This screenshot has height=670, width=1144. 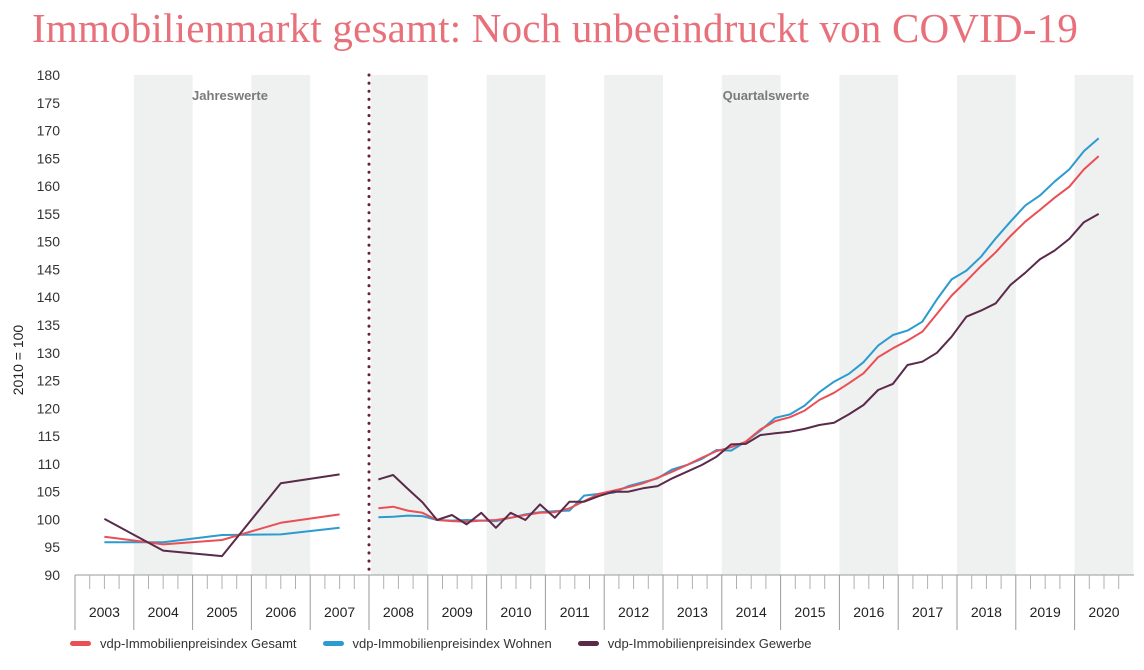 What do you see at coordinates (198, 643) in the screenshot?
I see `legend-label-gesamt: vdp-Immobilienpreisindex Gesamt` at bounding box center [198, 643].